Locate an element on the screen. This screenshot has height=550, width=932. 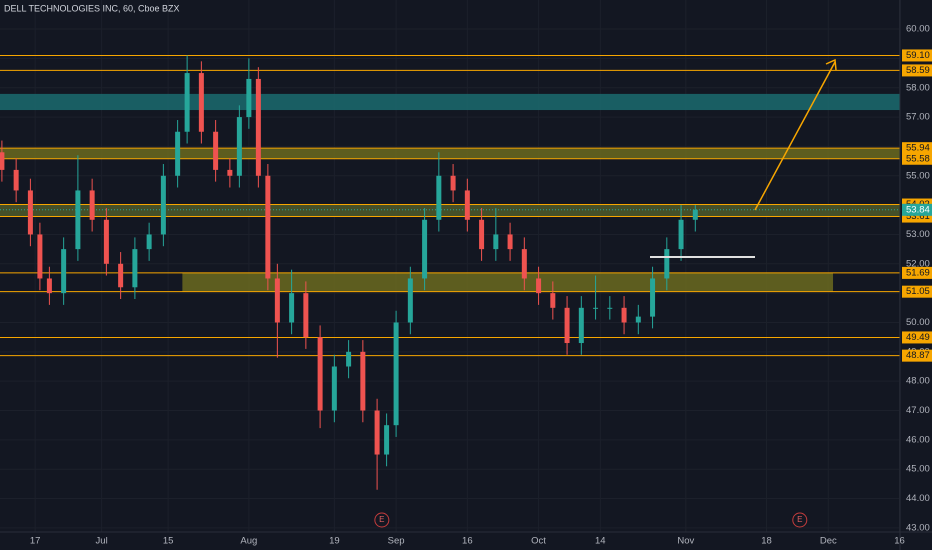
level-price-label: 55.94 is located at coordinates (918, 148).